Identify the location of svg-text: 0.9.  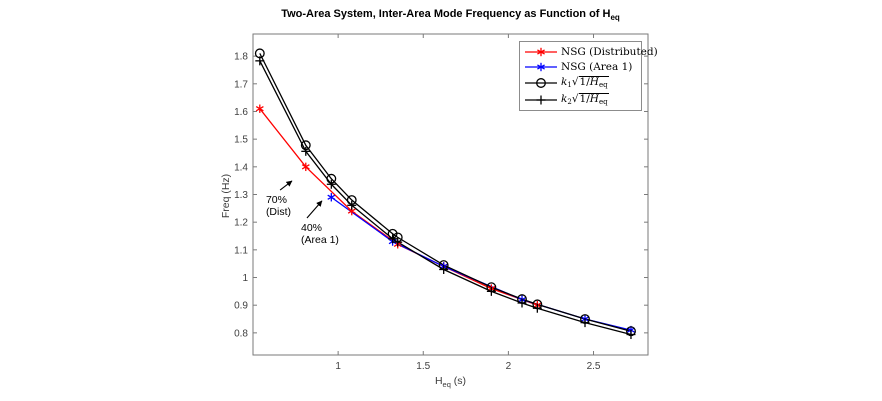
(241, 306).